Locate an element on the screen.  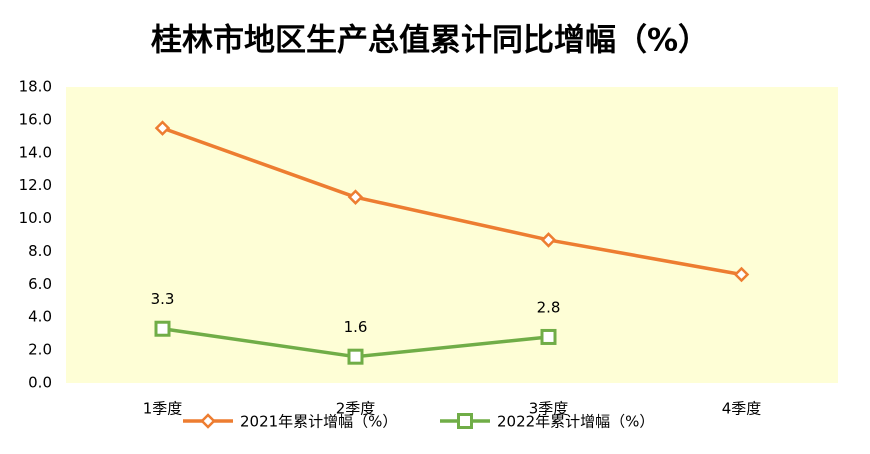
x-tick-label: 2季度 is located at coordinates (356, 409).